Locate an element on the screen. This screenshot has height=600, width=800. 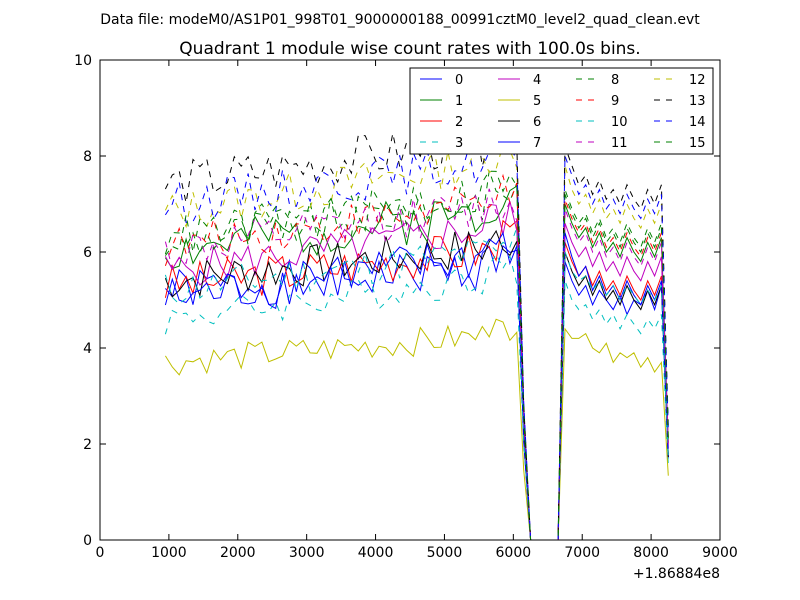
legend-label-12: 12 is located at coordinates (697, 80).